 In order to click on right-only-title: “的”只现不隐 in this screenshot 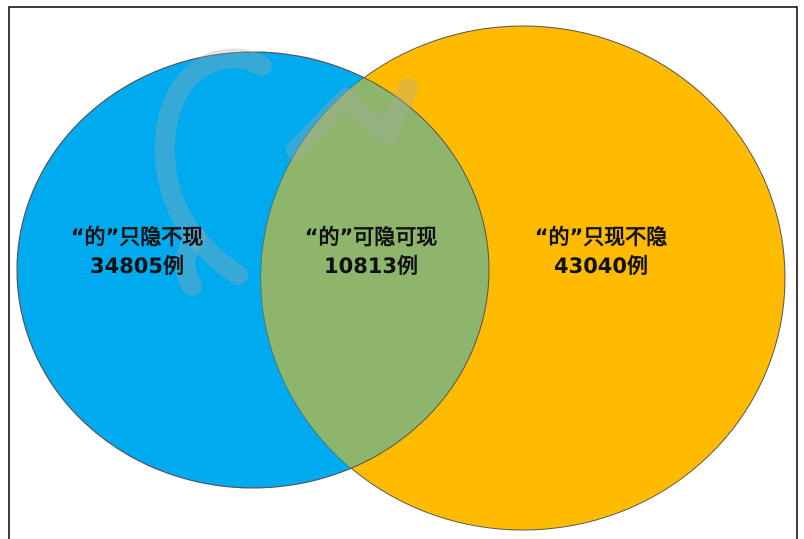, I will do `click(601, 237)`.